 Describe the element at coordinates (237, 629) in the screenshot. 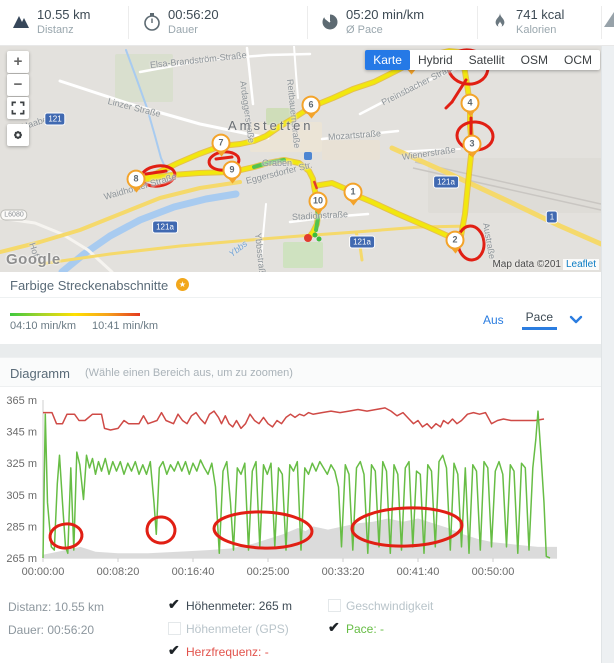

I see `legend-label-hoehenmeter-gps: Höhenmeter (GPS)` at that location.